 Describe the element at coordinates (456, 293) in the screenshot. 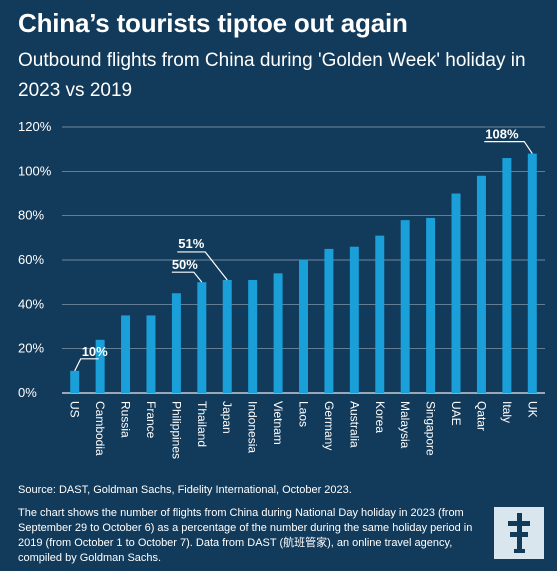

I see `bar-uae` at that location.